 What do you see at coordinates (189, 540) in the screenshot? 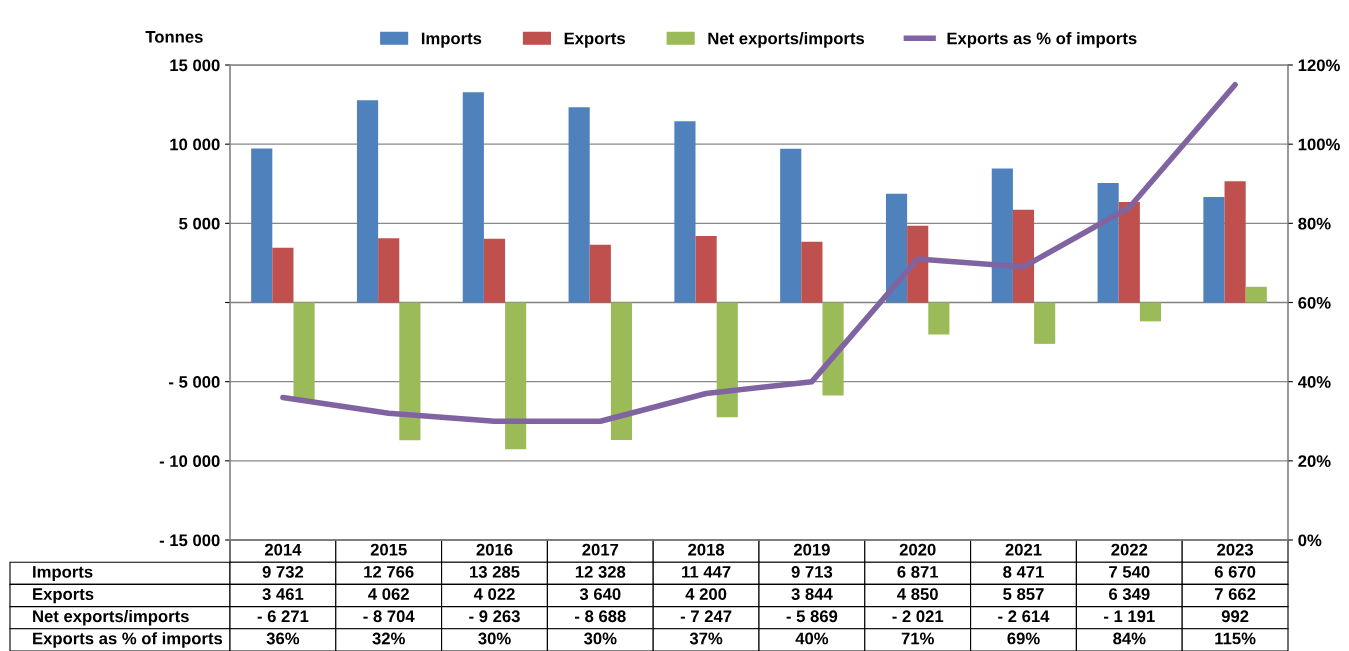
I see `y-tick-label: - 15 000` at bounding box center [189, 540].